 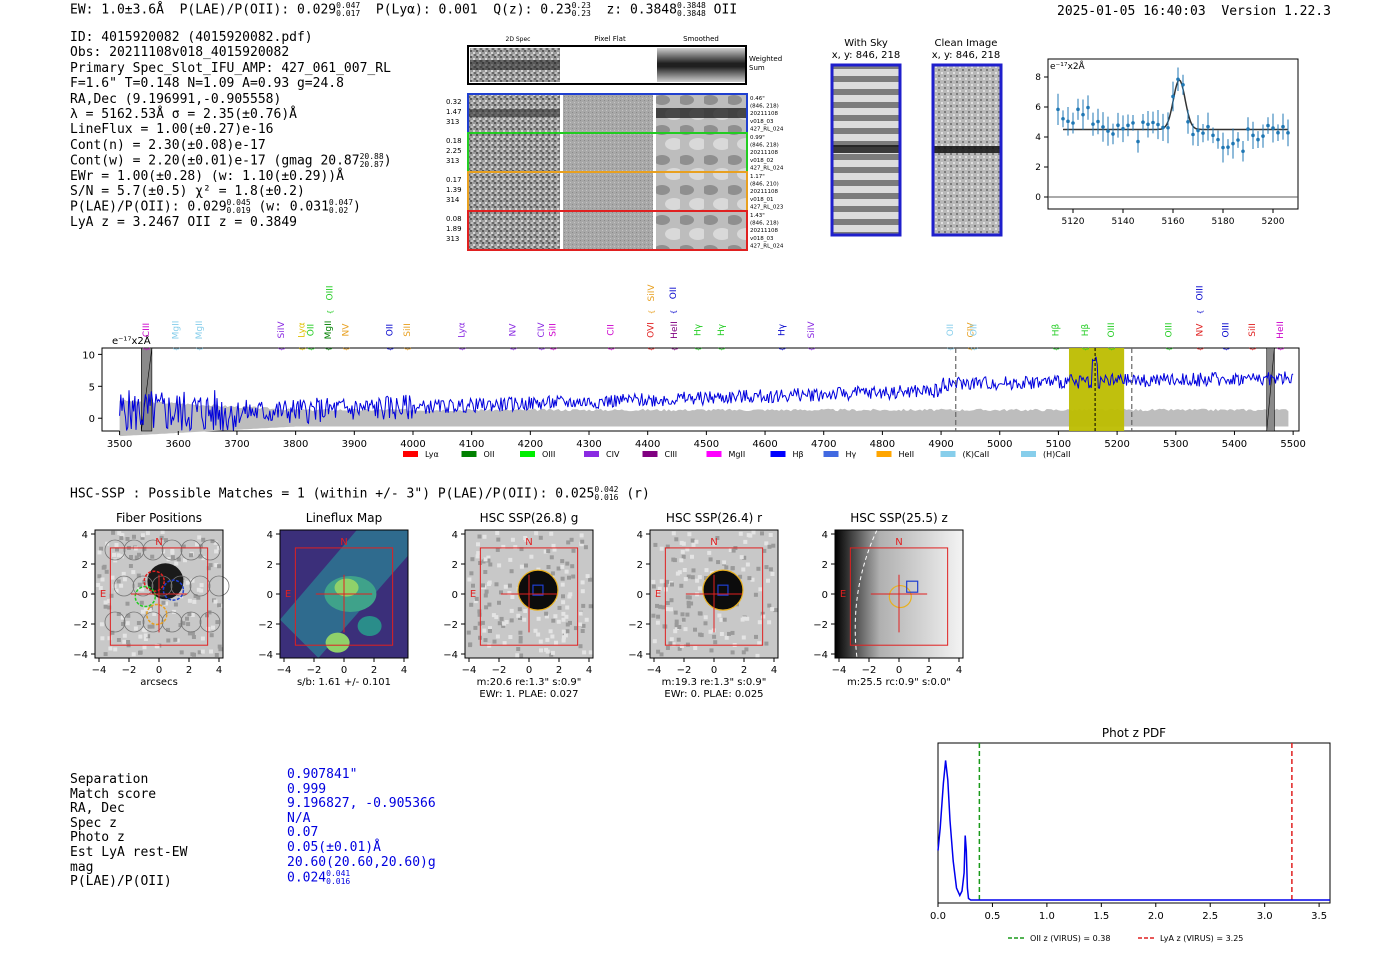 I want to click on info-lya-z: LyA z = 3.2467 OII z = 0.3849, so click(x=183, y=222).